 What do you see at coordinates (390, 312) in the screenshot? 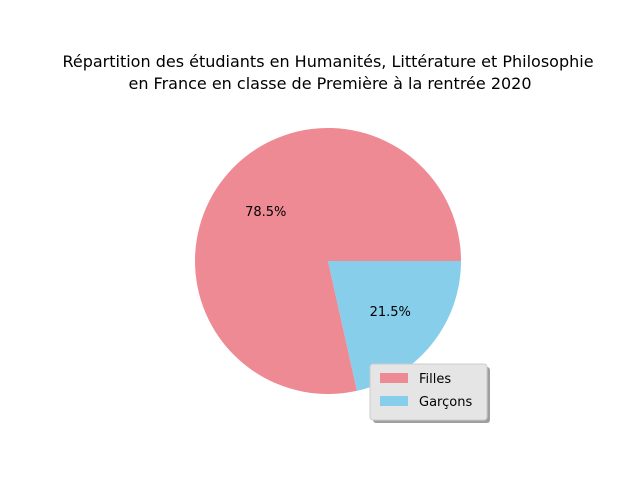
I see `slice-value-label-garcons: 21.5%` at bounding box center [390, 312].